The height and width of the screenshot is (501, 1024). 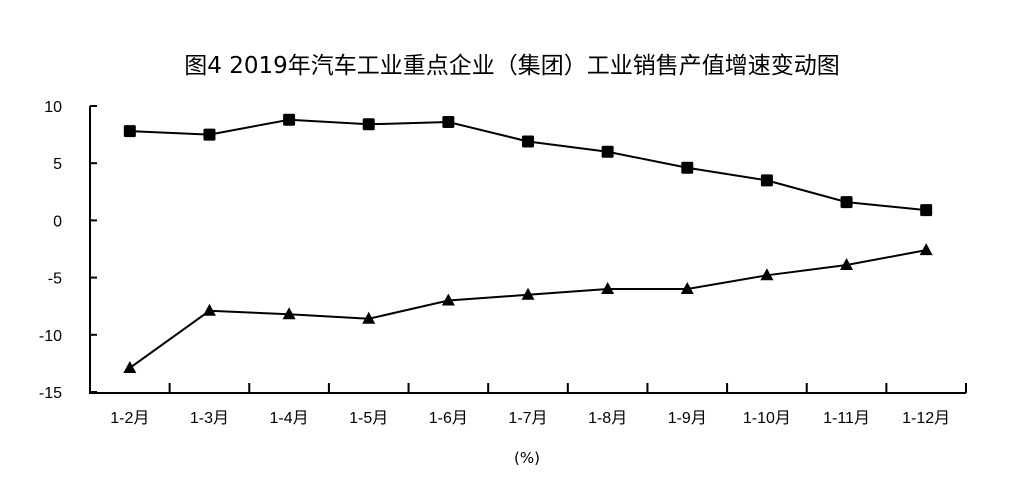 What do you see at coordinates (448, 418) in the screenshot?
I see `x-tick-label: 1-6月` at bounding box center [448, 418].